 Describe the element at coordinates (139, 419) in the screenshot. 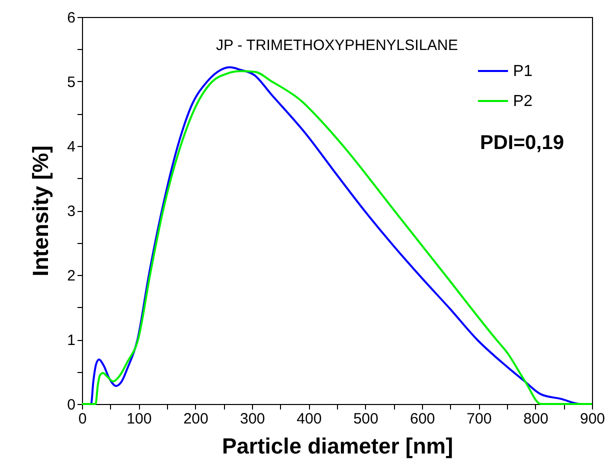

I see `x-tick-label: 100` at that location.